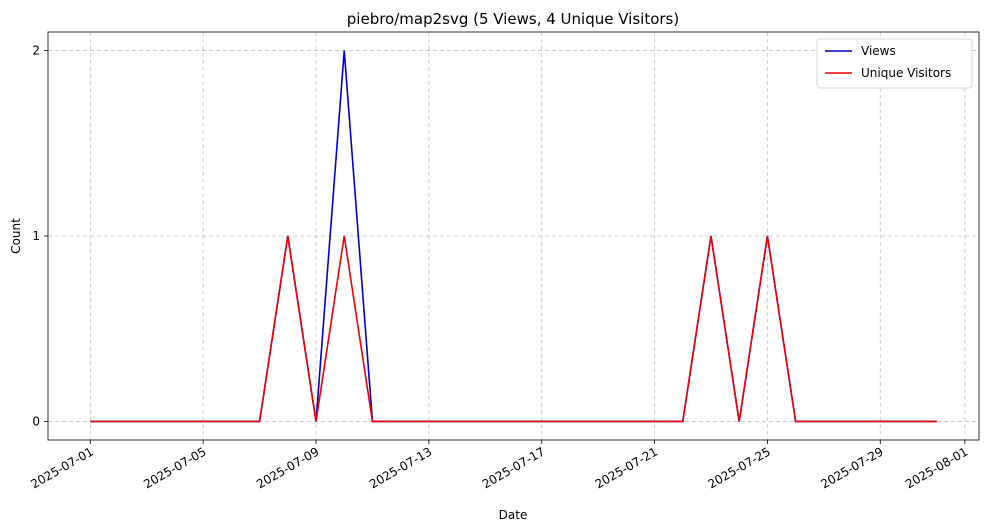 Image resolution: width=988 pixels, height=531 pixels. I want to click on y-axis-ticks: 0 1 2, so click(40, 236).